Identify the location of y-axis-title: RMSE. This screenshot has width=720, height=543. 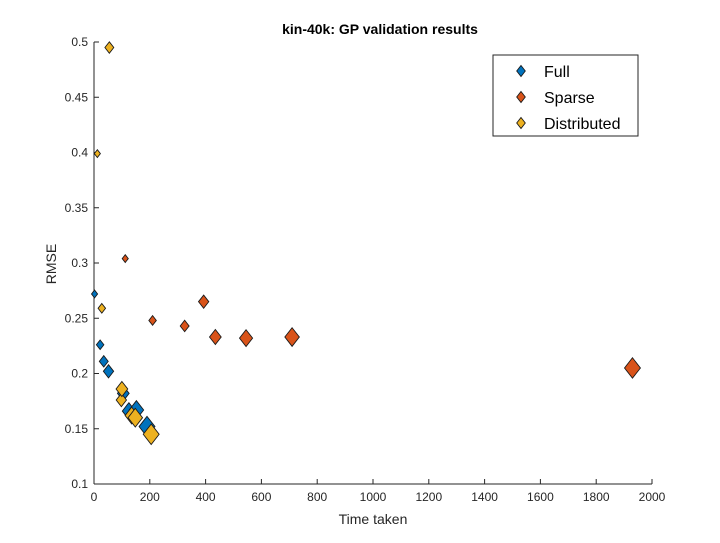
(51, 264).